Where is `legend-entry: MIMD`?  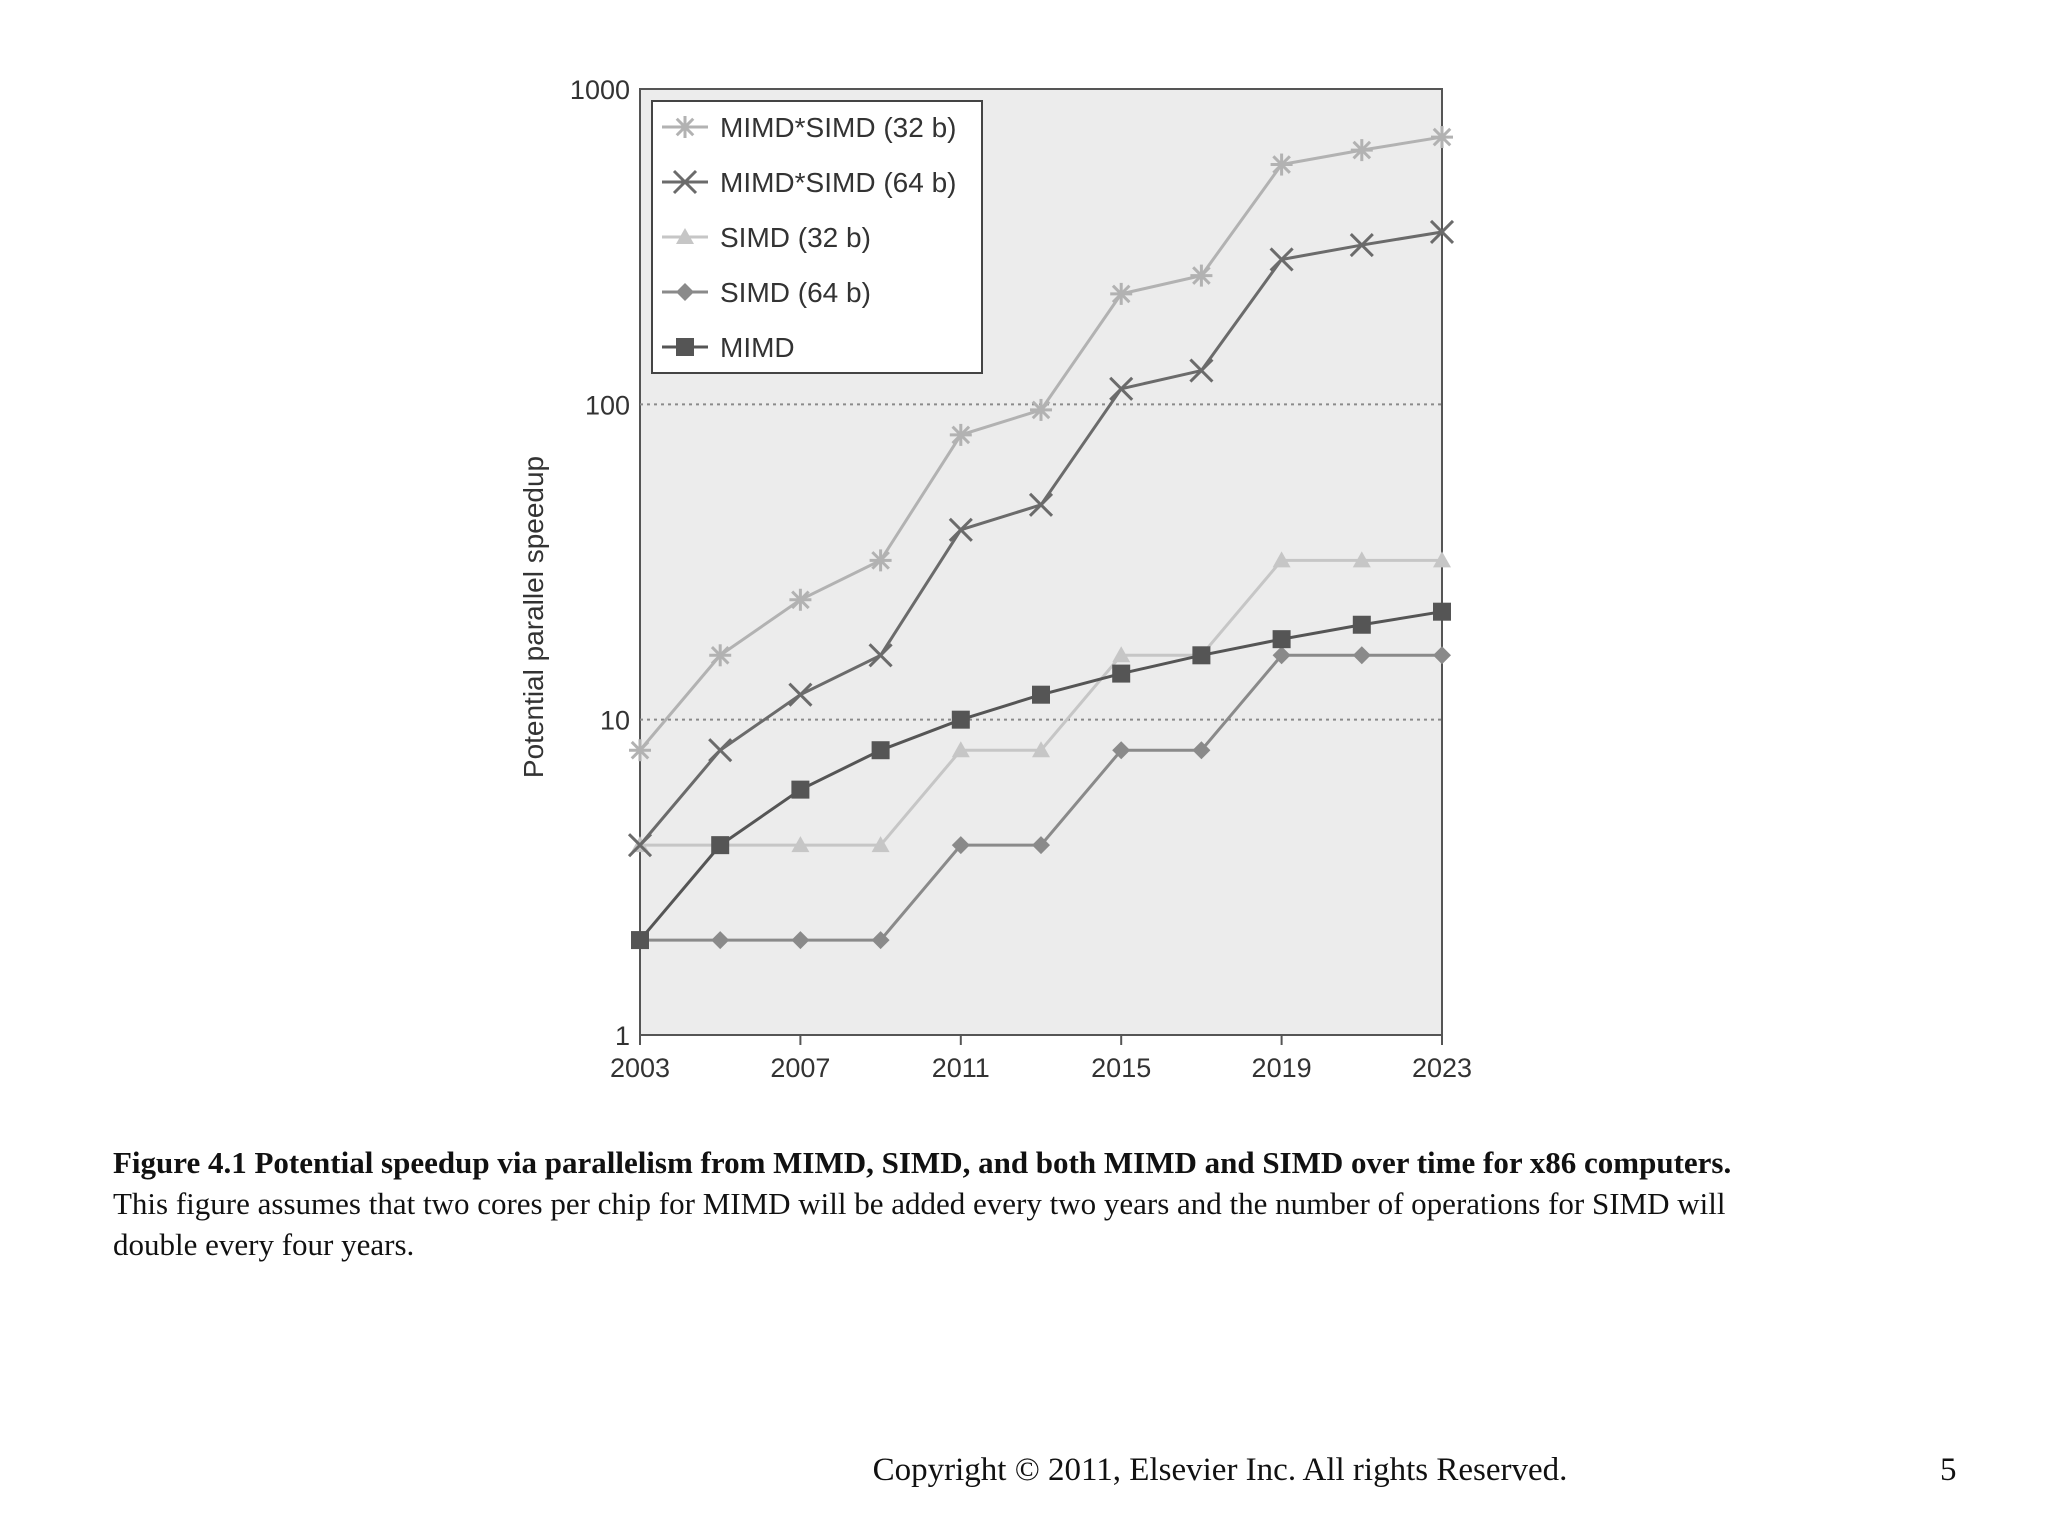 legend-entry: MIMD is located at coordinates (728, 347).